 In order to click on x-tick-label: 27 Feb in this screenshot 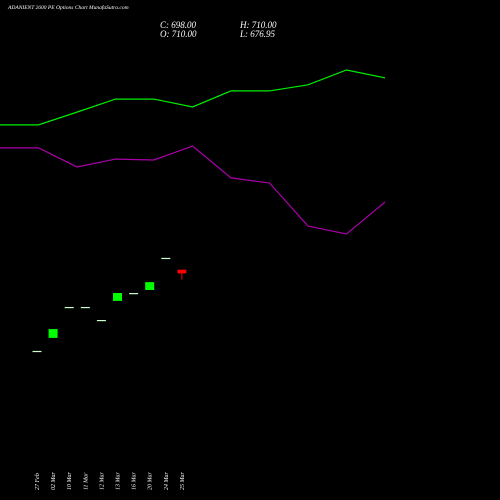, I will do `click(38, 481)`.